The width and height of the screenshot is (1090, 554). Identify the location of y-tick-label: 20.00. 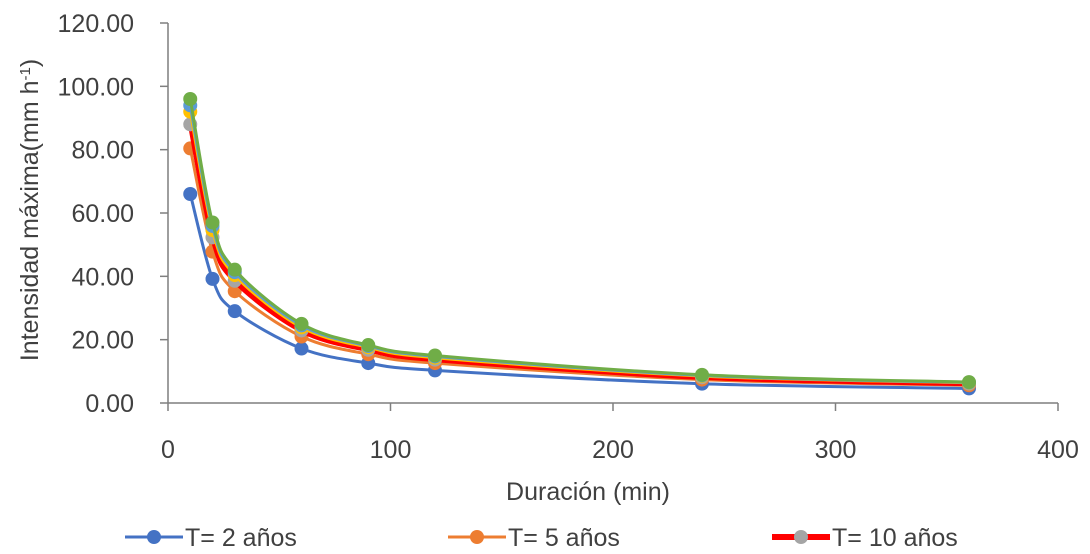
(102, 341).